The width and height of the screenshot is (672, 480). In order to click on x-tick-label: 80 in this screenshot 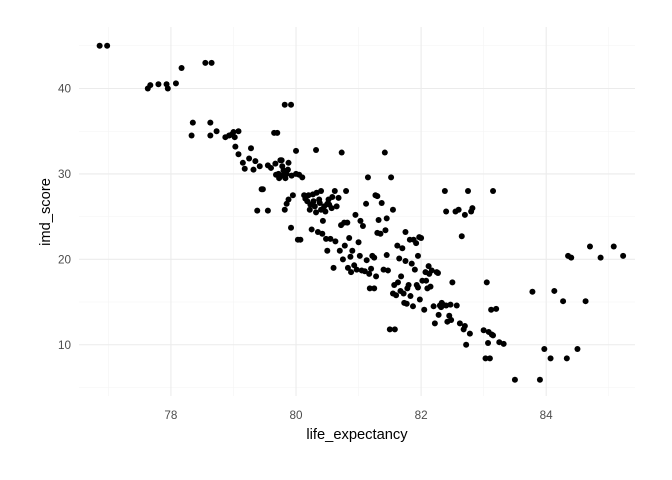, I will do `click(297, 415)`.